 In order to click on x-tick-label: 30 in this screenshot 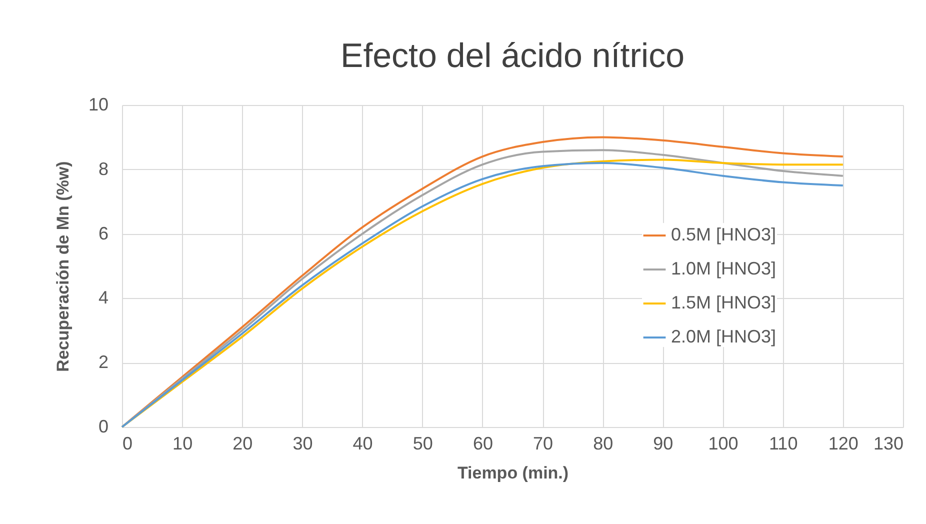, I will do `click(302, 444)`.